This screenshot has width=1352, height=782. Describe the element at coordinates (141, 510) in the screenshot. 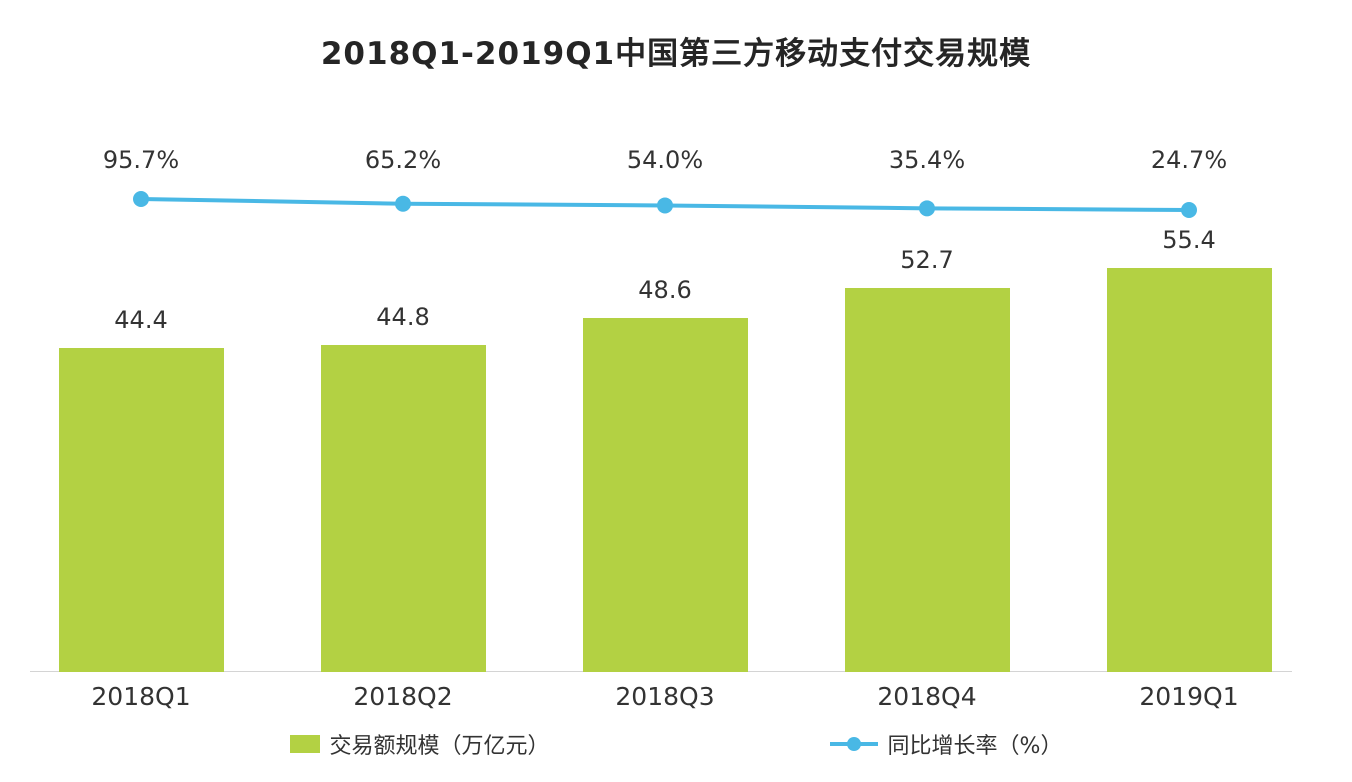

I see `bar-2018Q1` at that location.